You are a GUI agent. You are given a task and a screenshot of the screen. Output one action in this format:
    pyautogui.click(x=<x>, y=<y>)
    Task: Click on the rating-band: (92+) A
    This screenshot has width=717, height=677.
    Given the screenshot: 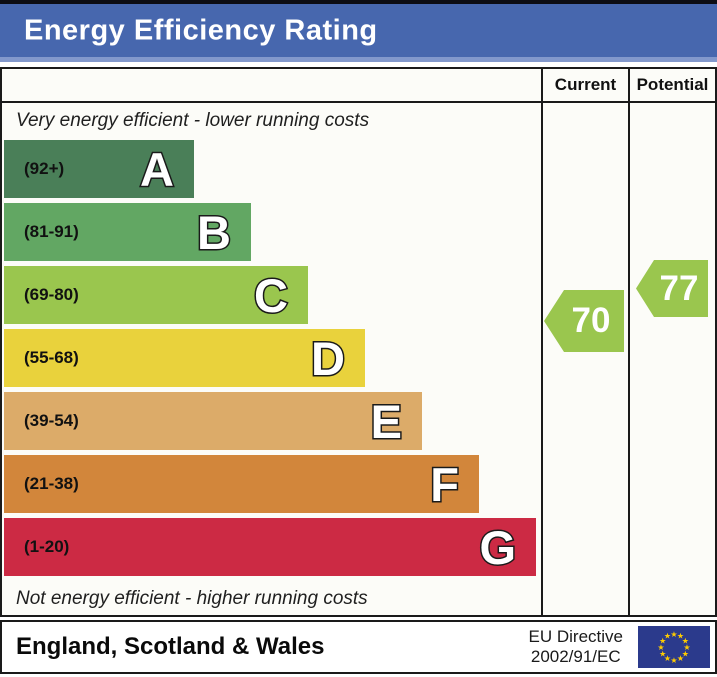 What is the action you would take?
    pyautogui.click(x=99, y=169)
    